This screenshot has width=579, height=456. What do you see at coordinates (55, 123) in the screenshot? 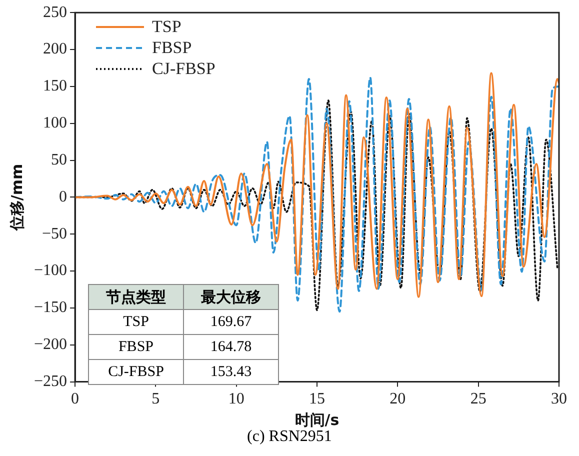
I see `y-tick-label: 100` at bounding box center [55, 123].